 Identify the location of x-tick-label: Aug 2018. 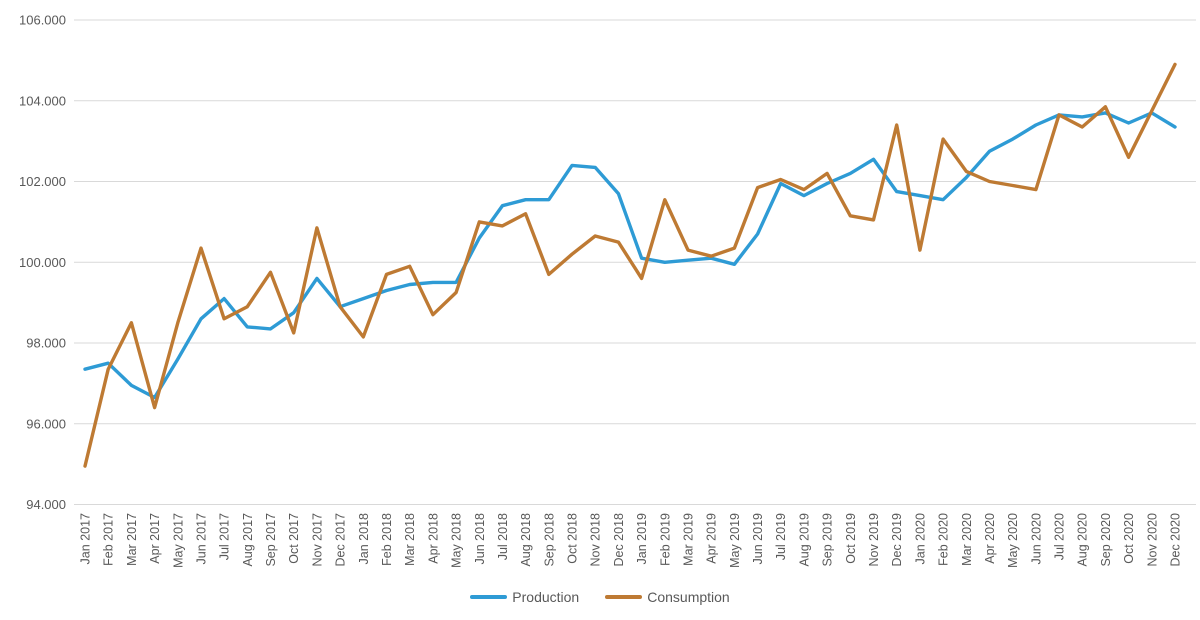
(526, 540).